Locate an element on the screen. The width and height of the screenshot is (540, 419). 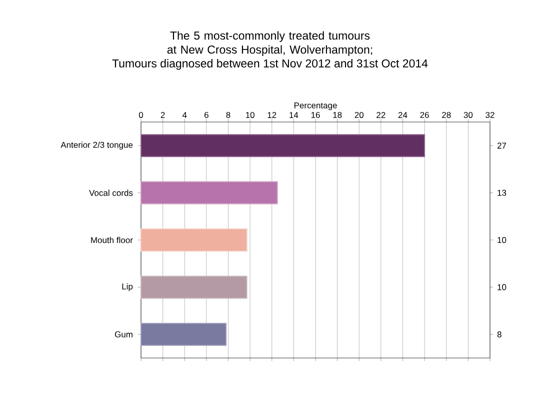
text: 13 is located at coordinates (502, 193).